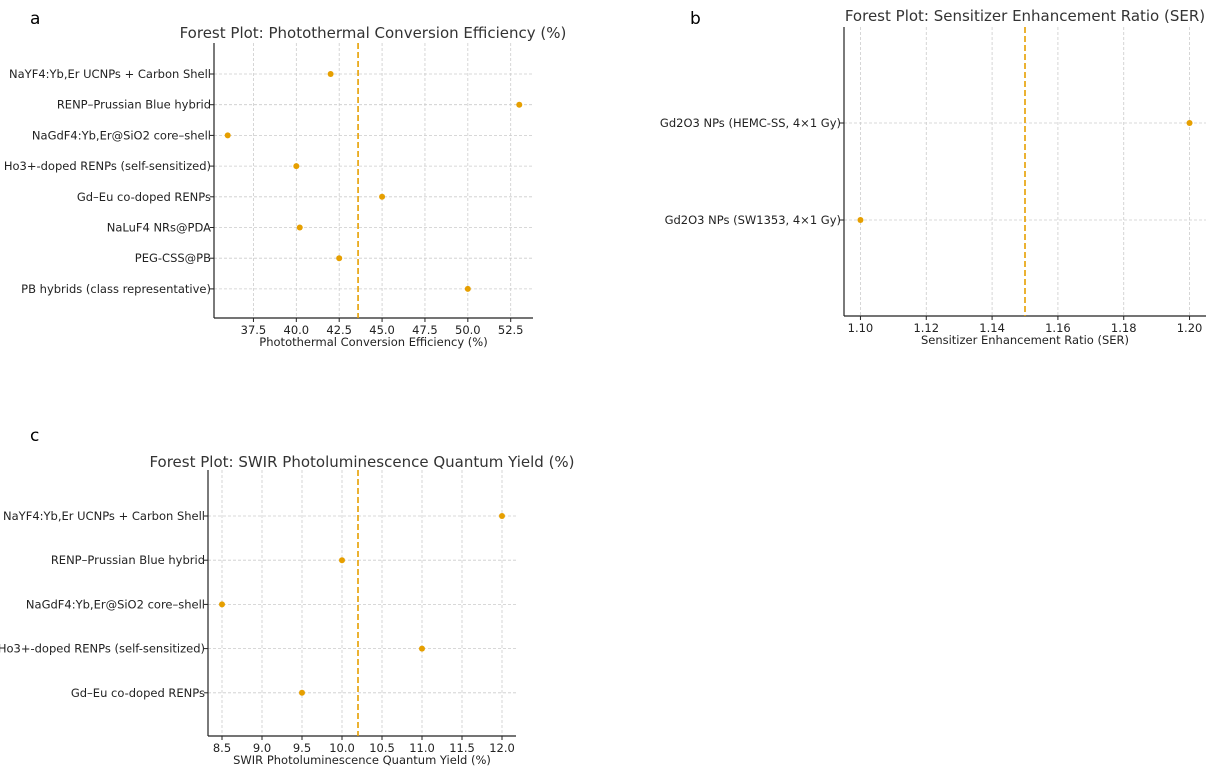 This screenshot has height=772, width=1224. I want to click on panel-b-xtick-label-3: 1.16, so click(1058, 328).